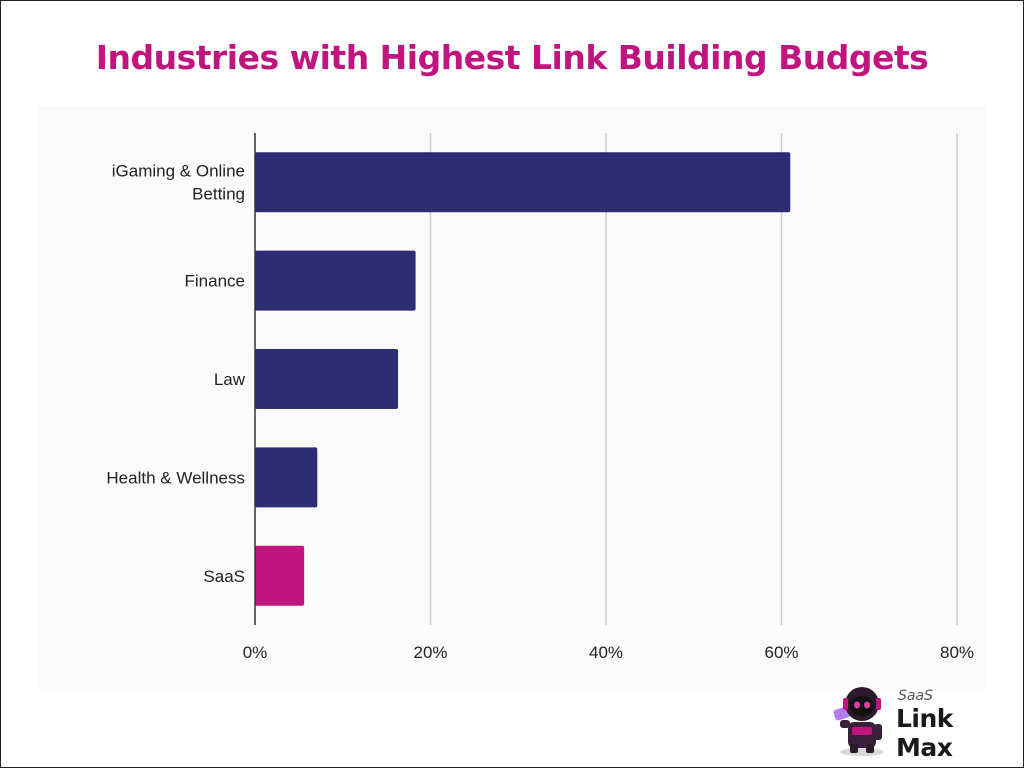 The height and width of the screenshot is (768, 1024). Describe the element at coordinates (915, 696) in the screenshot. I see `logo-small-text: SaaS` at that location.